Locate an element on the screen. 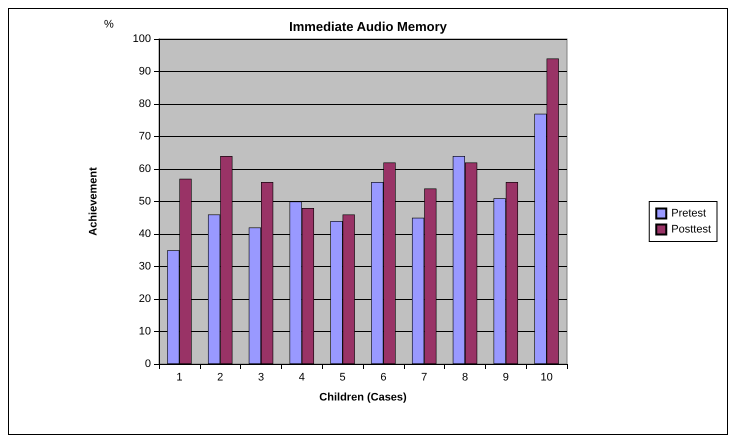 Image resolution: width=738 pixels, height=445 pixels. y-tick-label: 30 is located at coordinates (144, 266).